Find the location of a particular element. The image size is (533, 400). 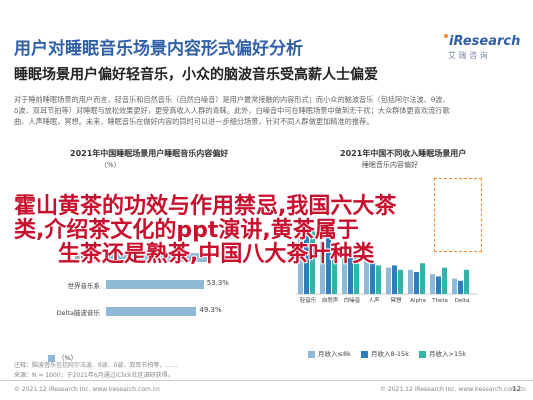

legend-item: 月收入>15k is located at coordinates (448, 354).